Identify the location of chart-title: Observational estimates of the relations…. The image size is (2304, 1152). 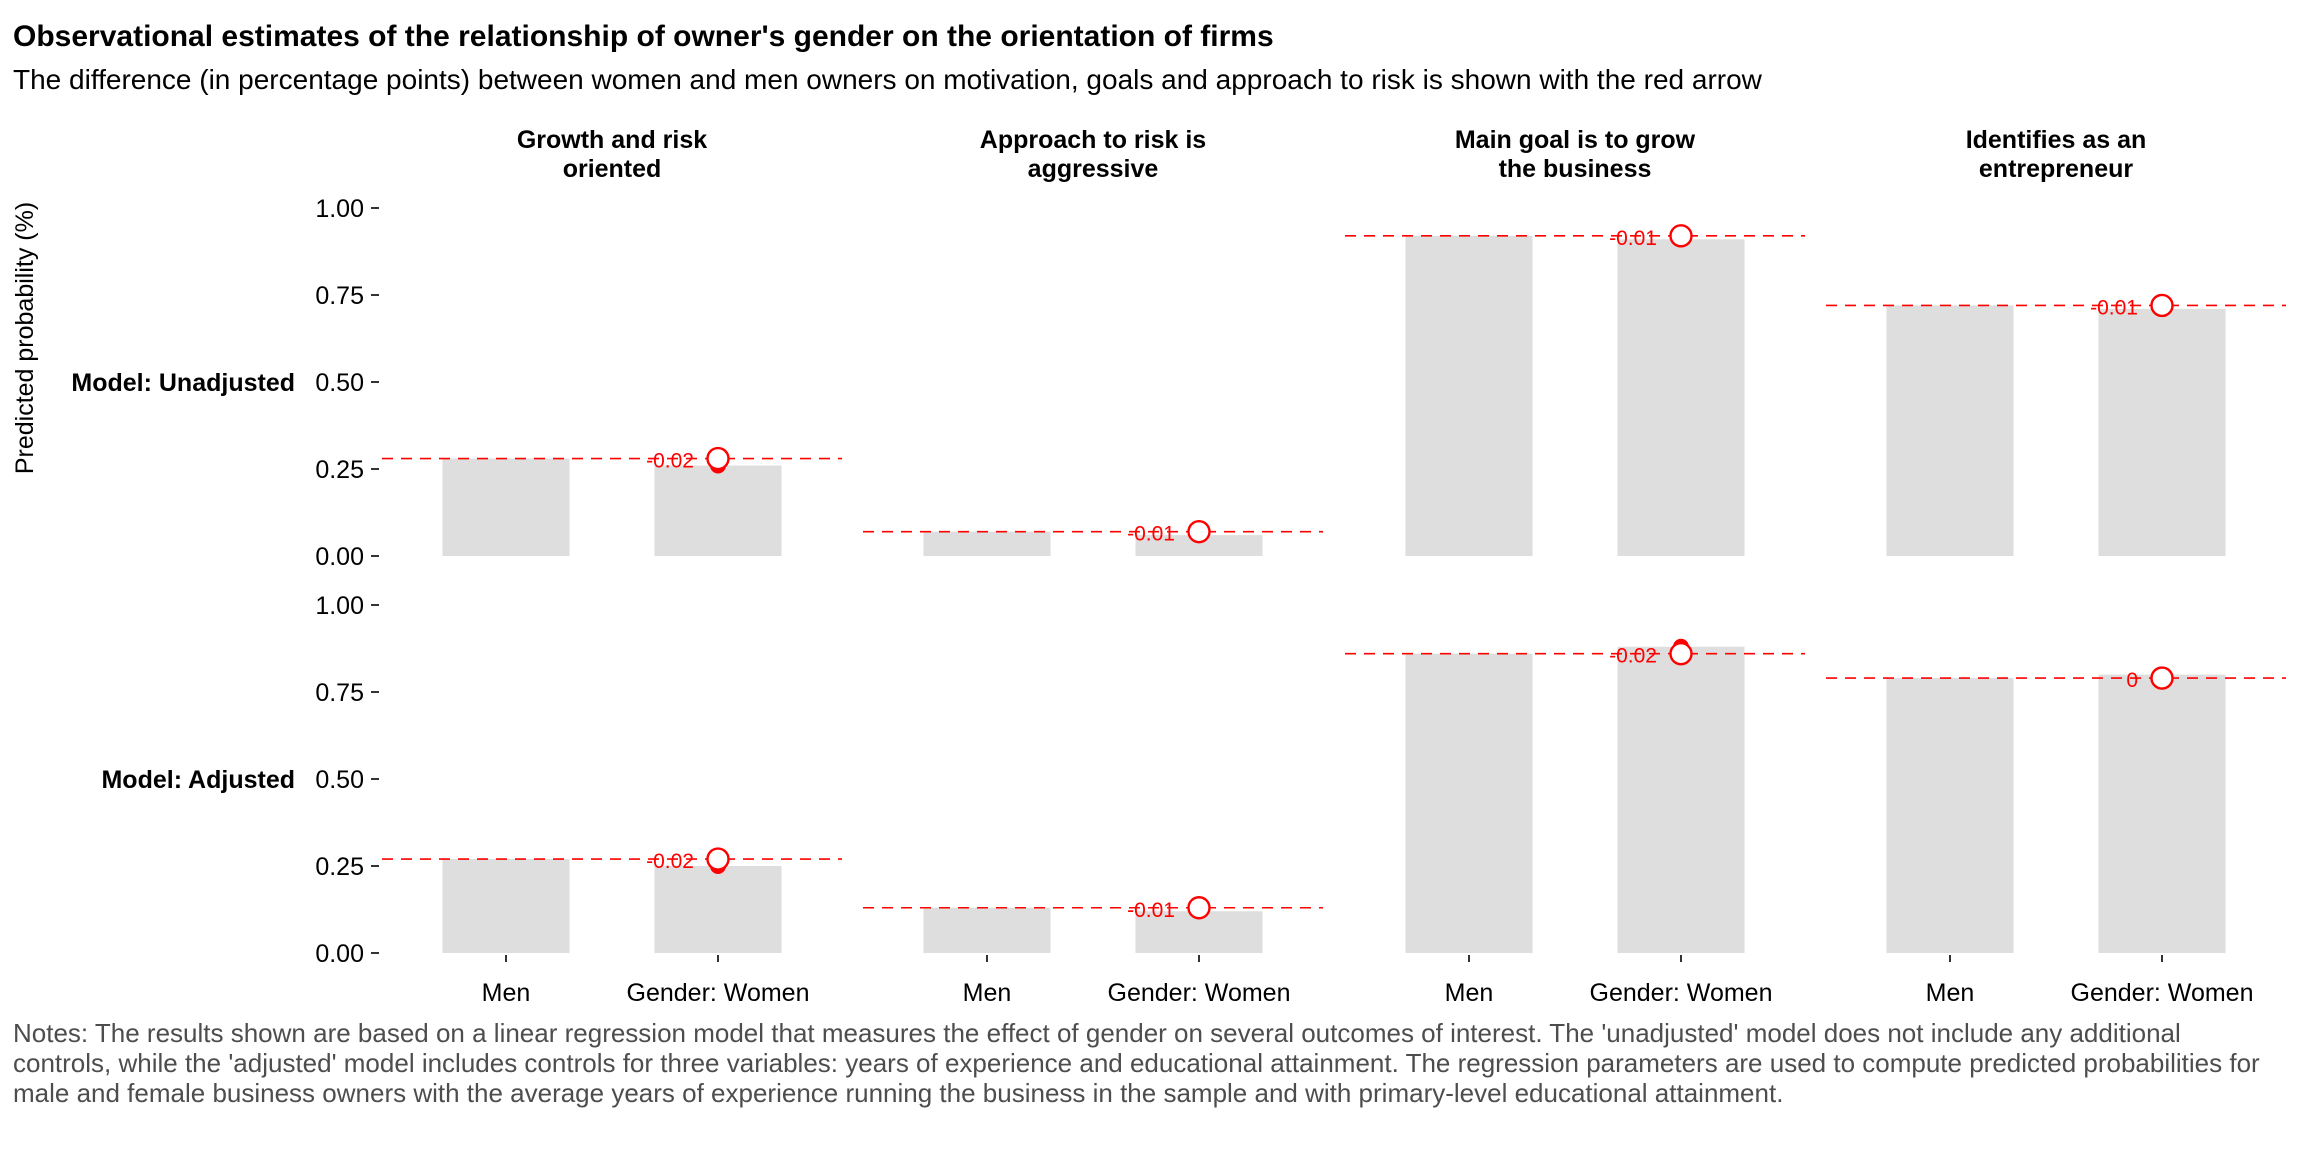
(643, 36).